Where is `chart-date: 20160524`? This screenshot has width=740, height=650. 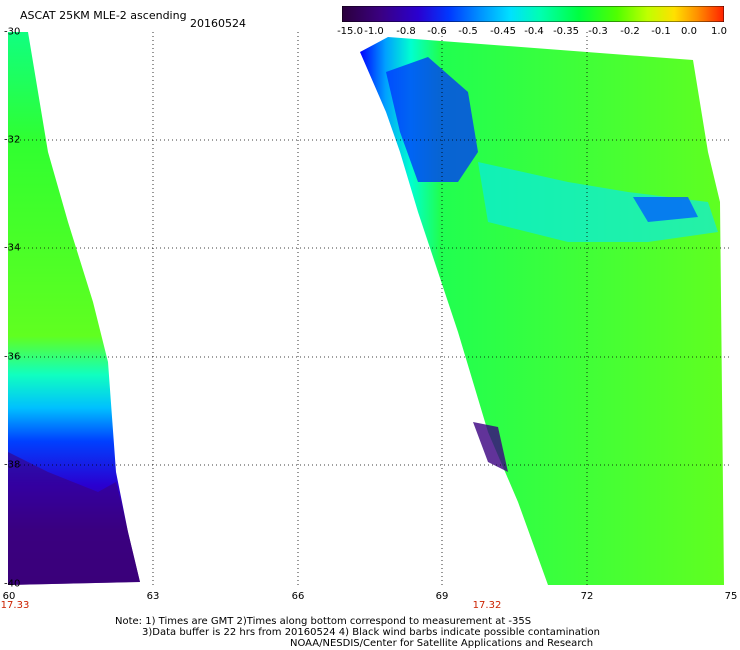
chart-date: 20160524 is located at coordinates (218, 23).